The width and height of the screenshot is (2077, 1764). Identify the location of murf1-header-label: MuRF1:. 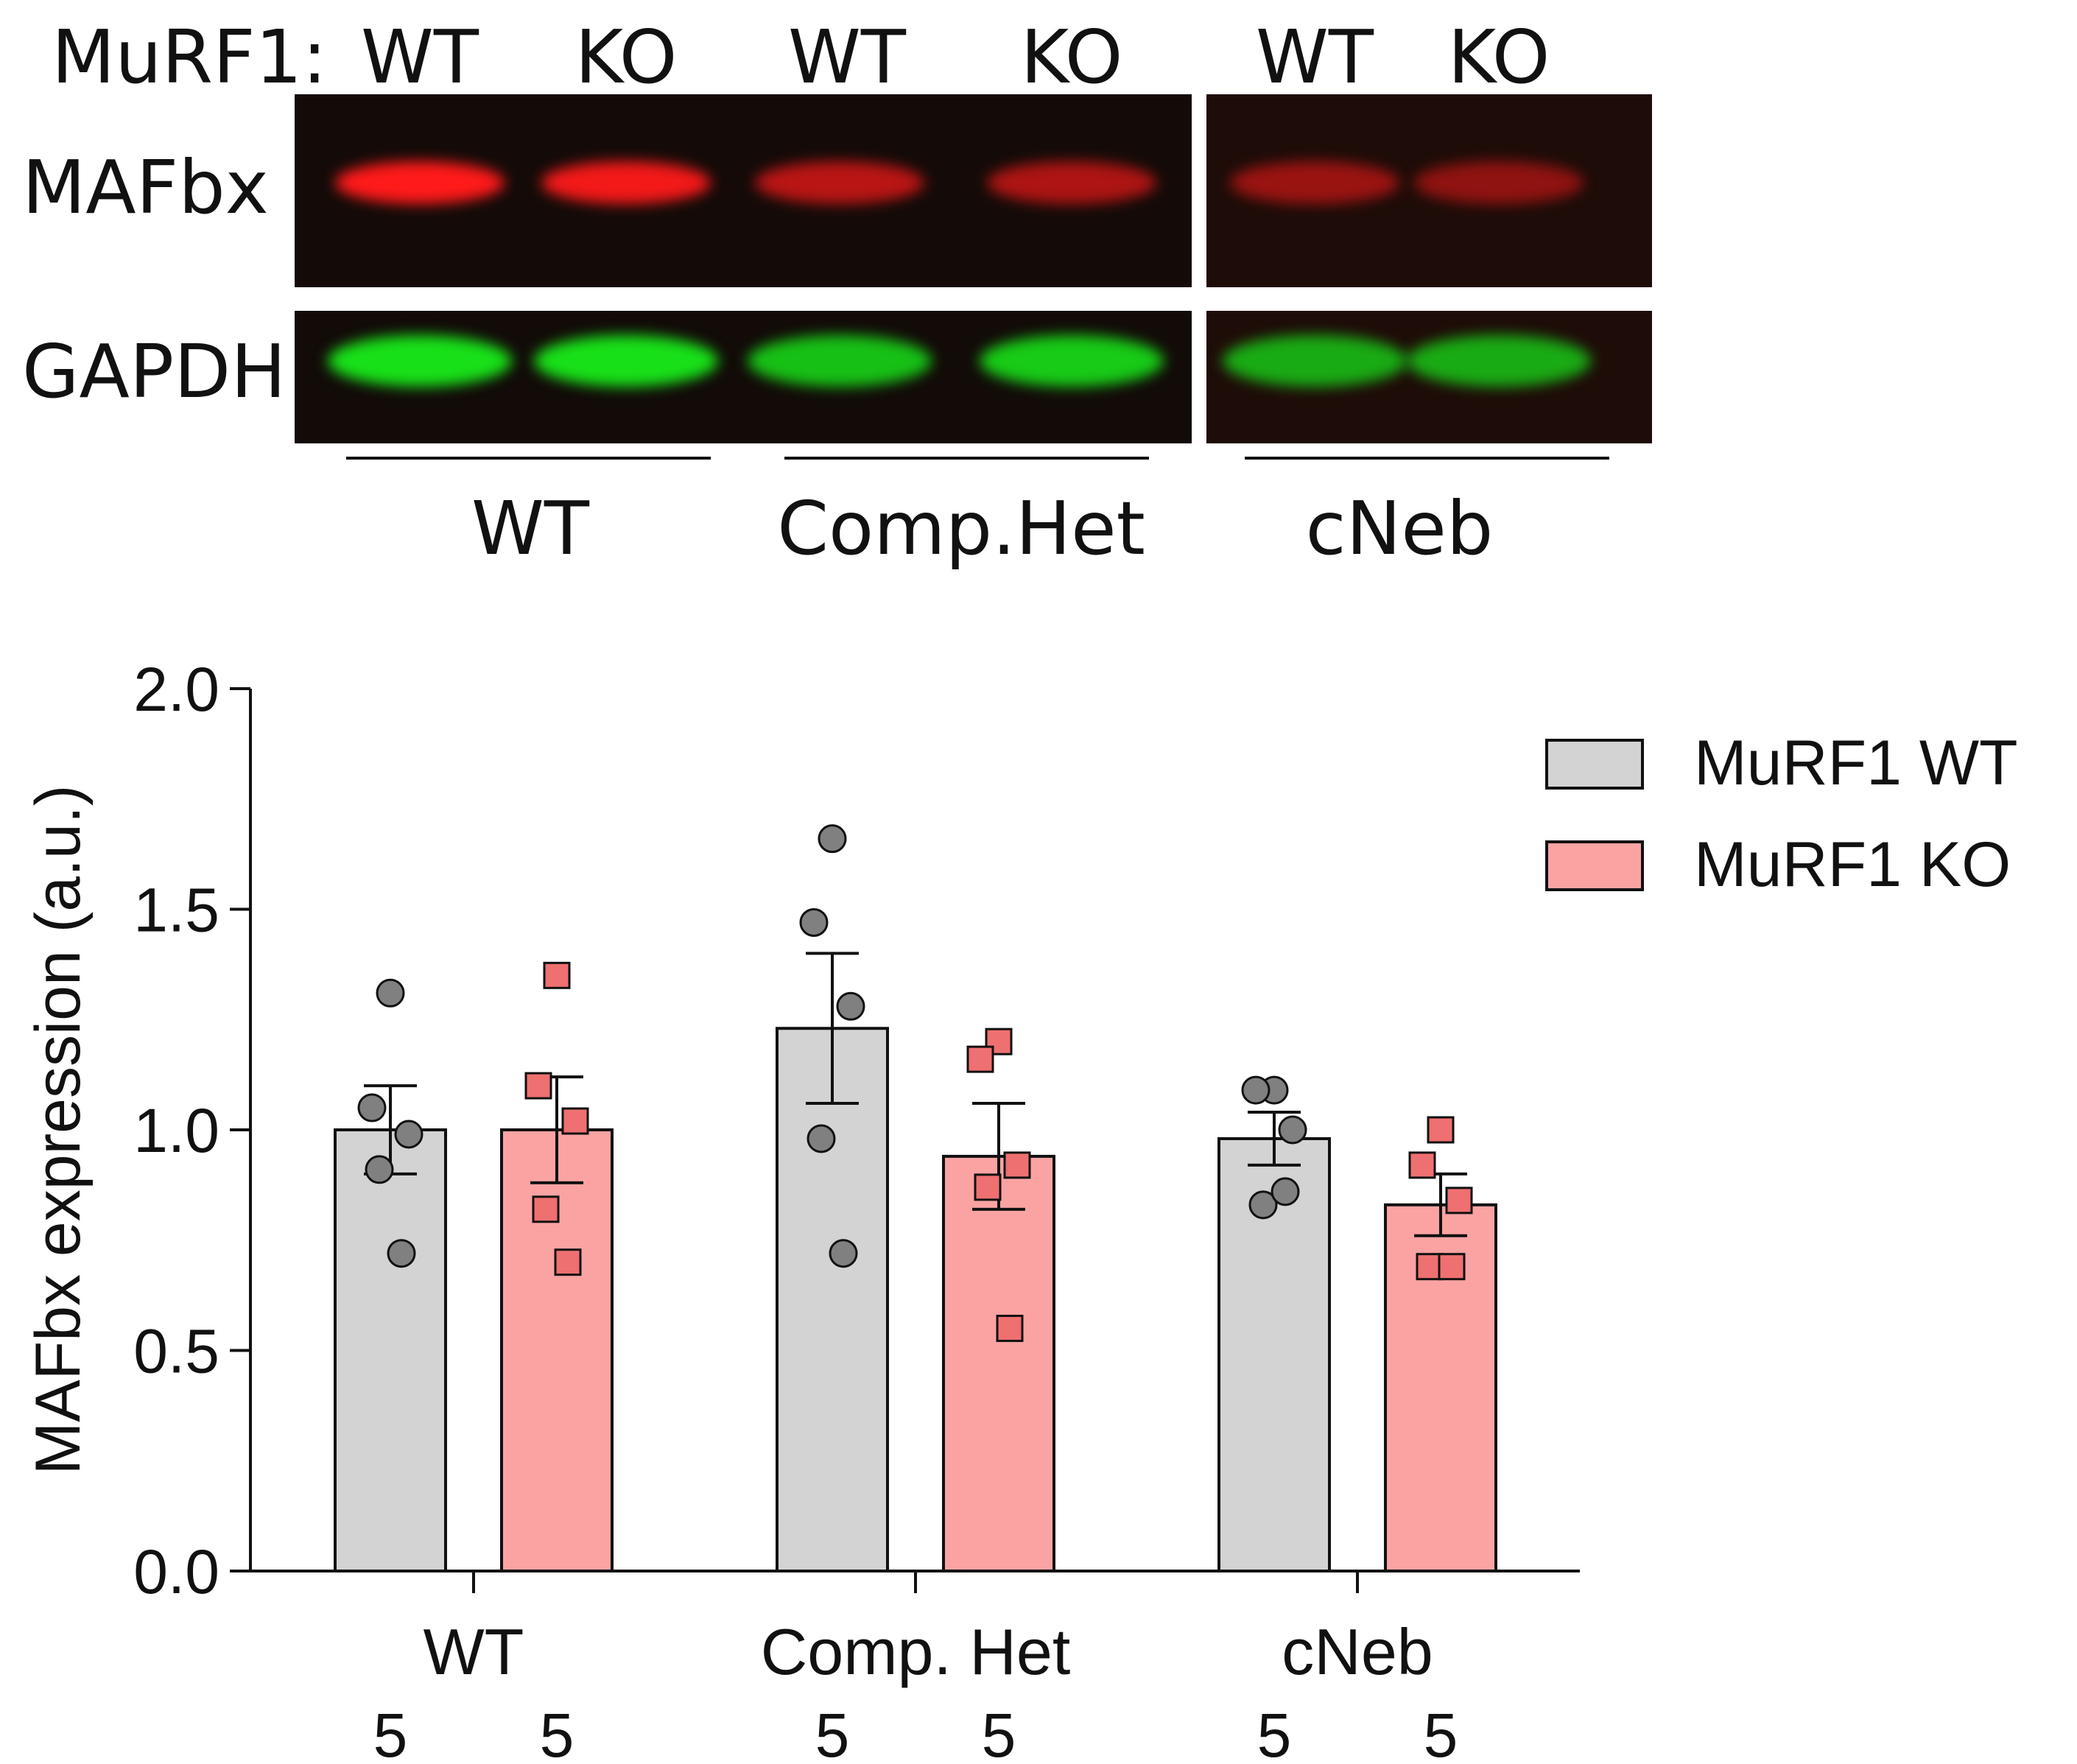
(190, 57).